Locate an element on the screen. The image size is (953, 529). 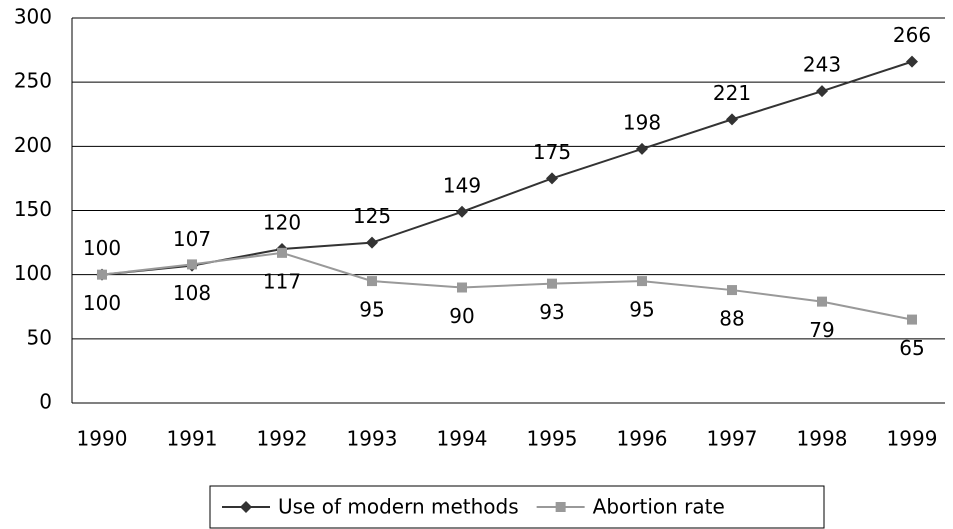
data-label: 221 is located at coordinates (732, 93).